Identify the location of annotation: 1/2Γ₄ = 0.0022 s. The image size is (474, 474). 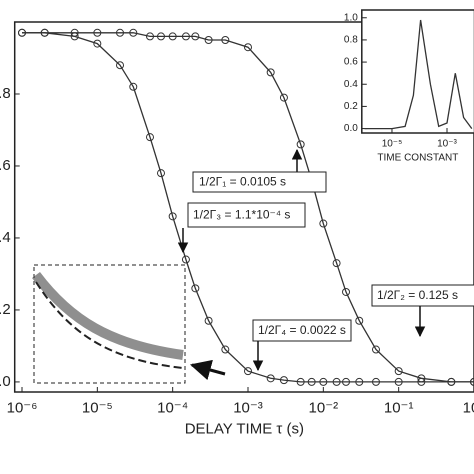
(302, 330).